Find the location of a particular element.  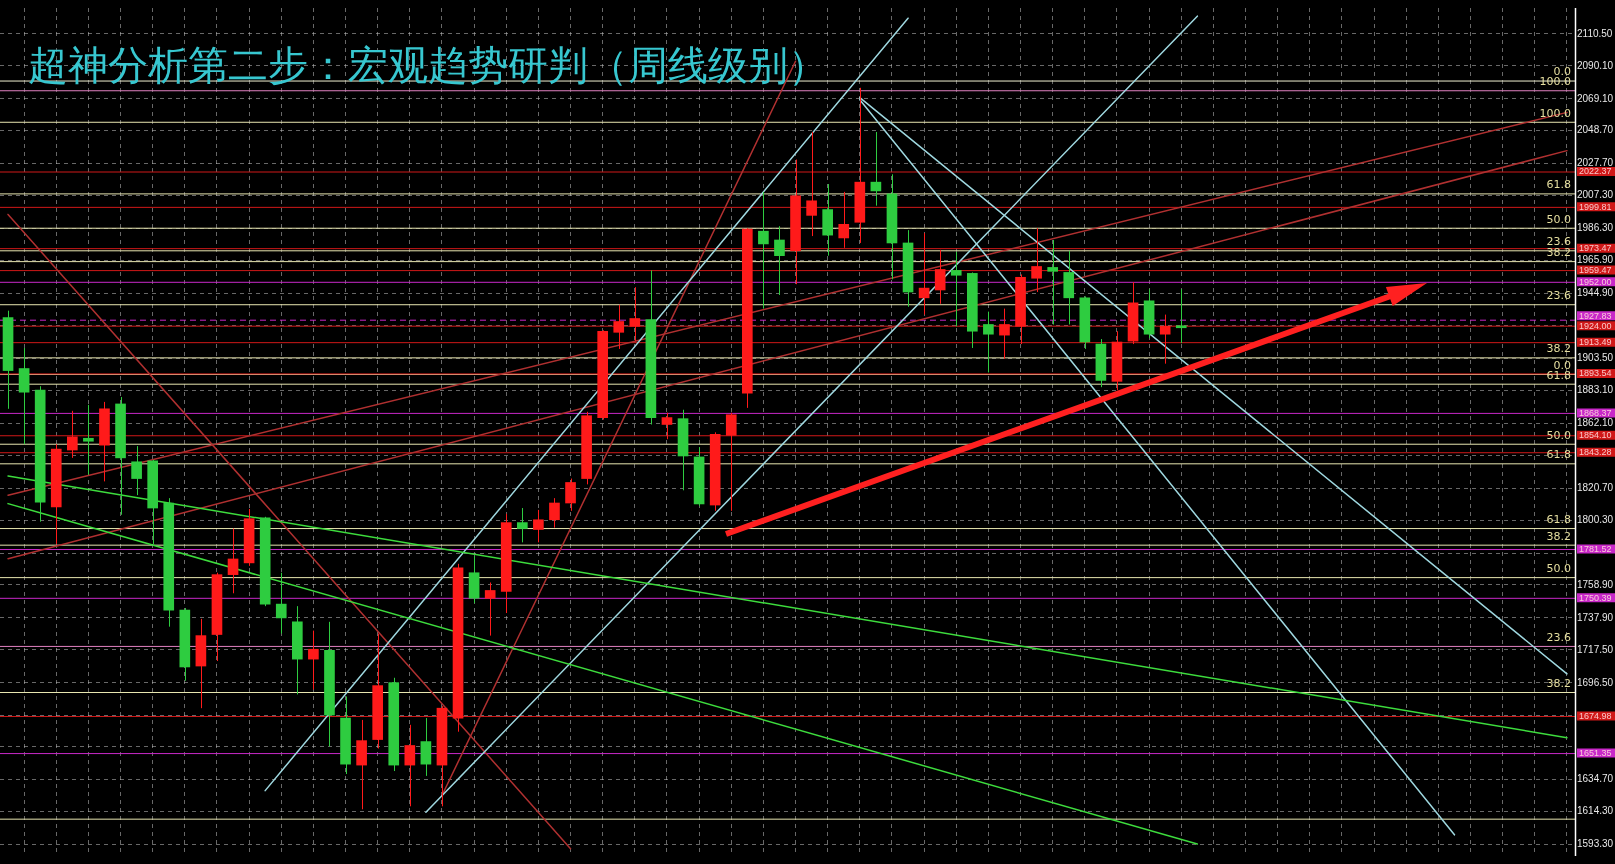

ref-line-label: 1959.47 is located at coordinates (1595, 270).